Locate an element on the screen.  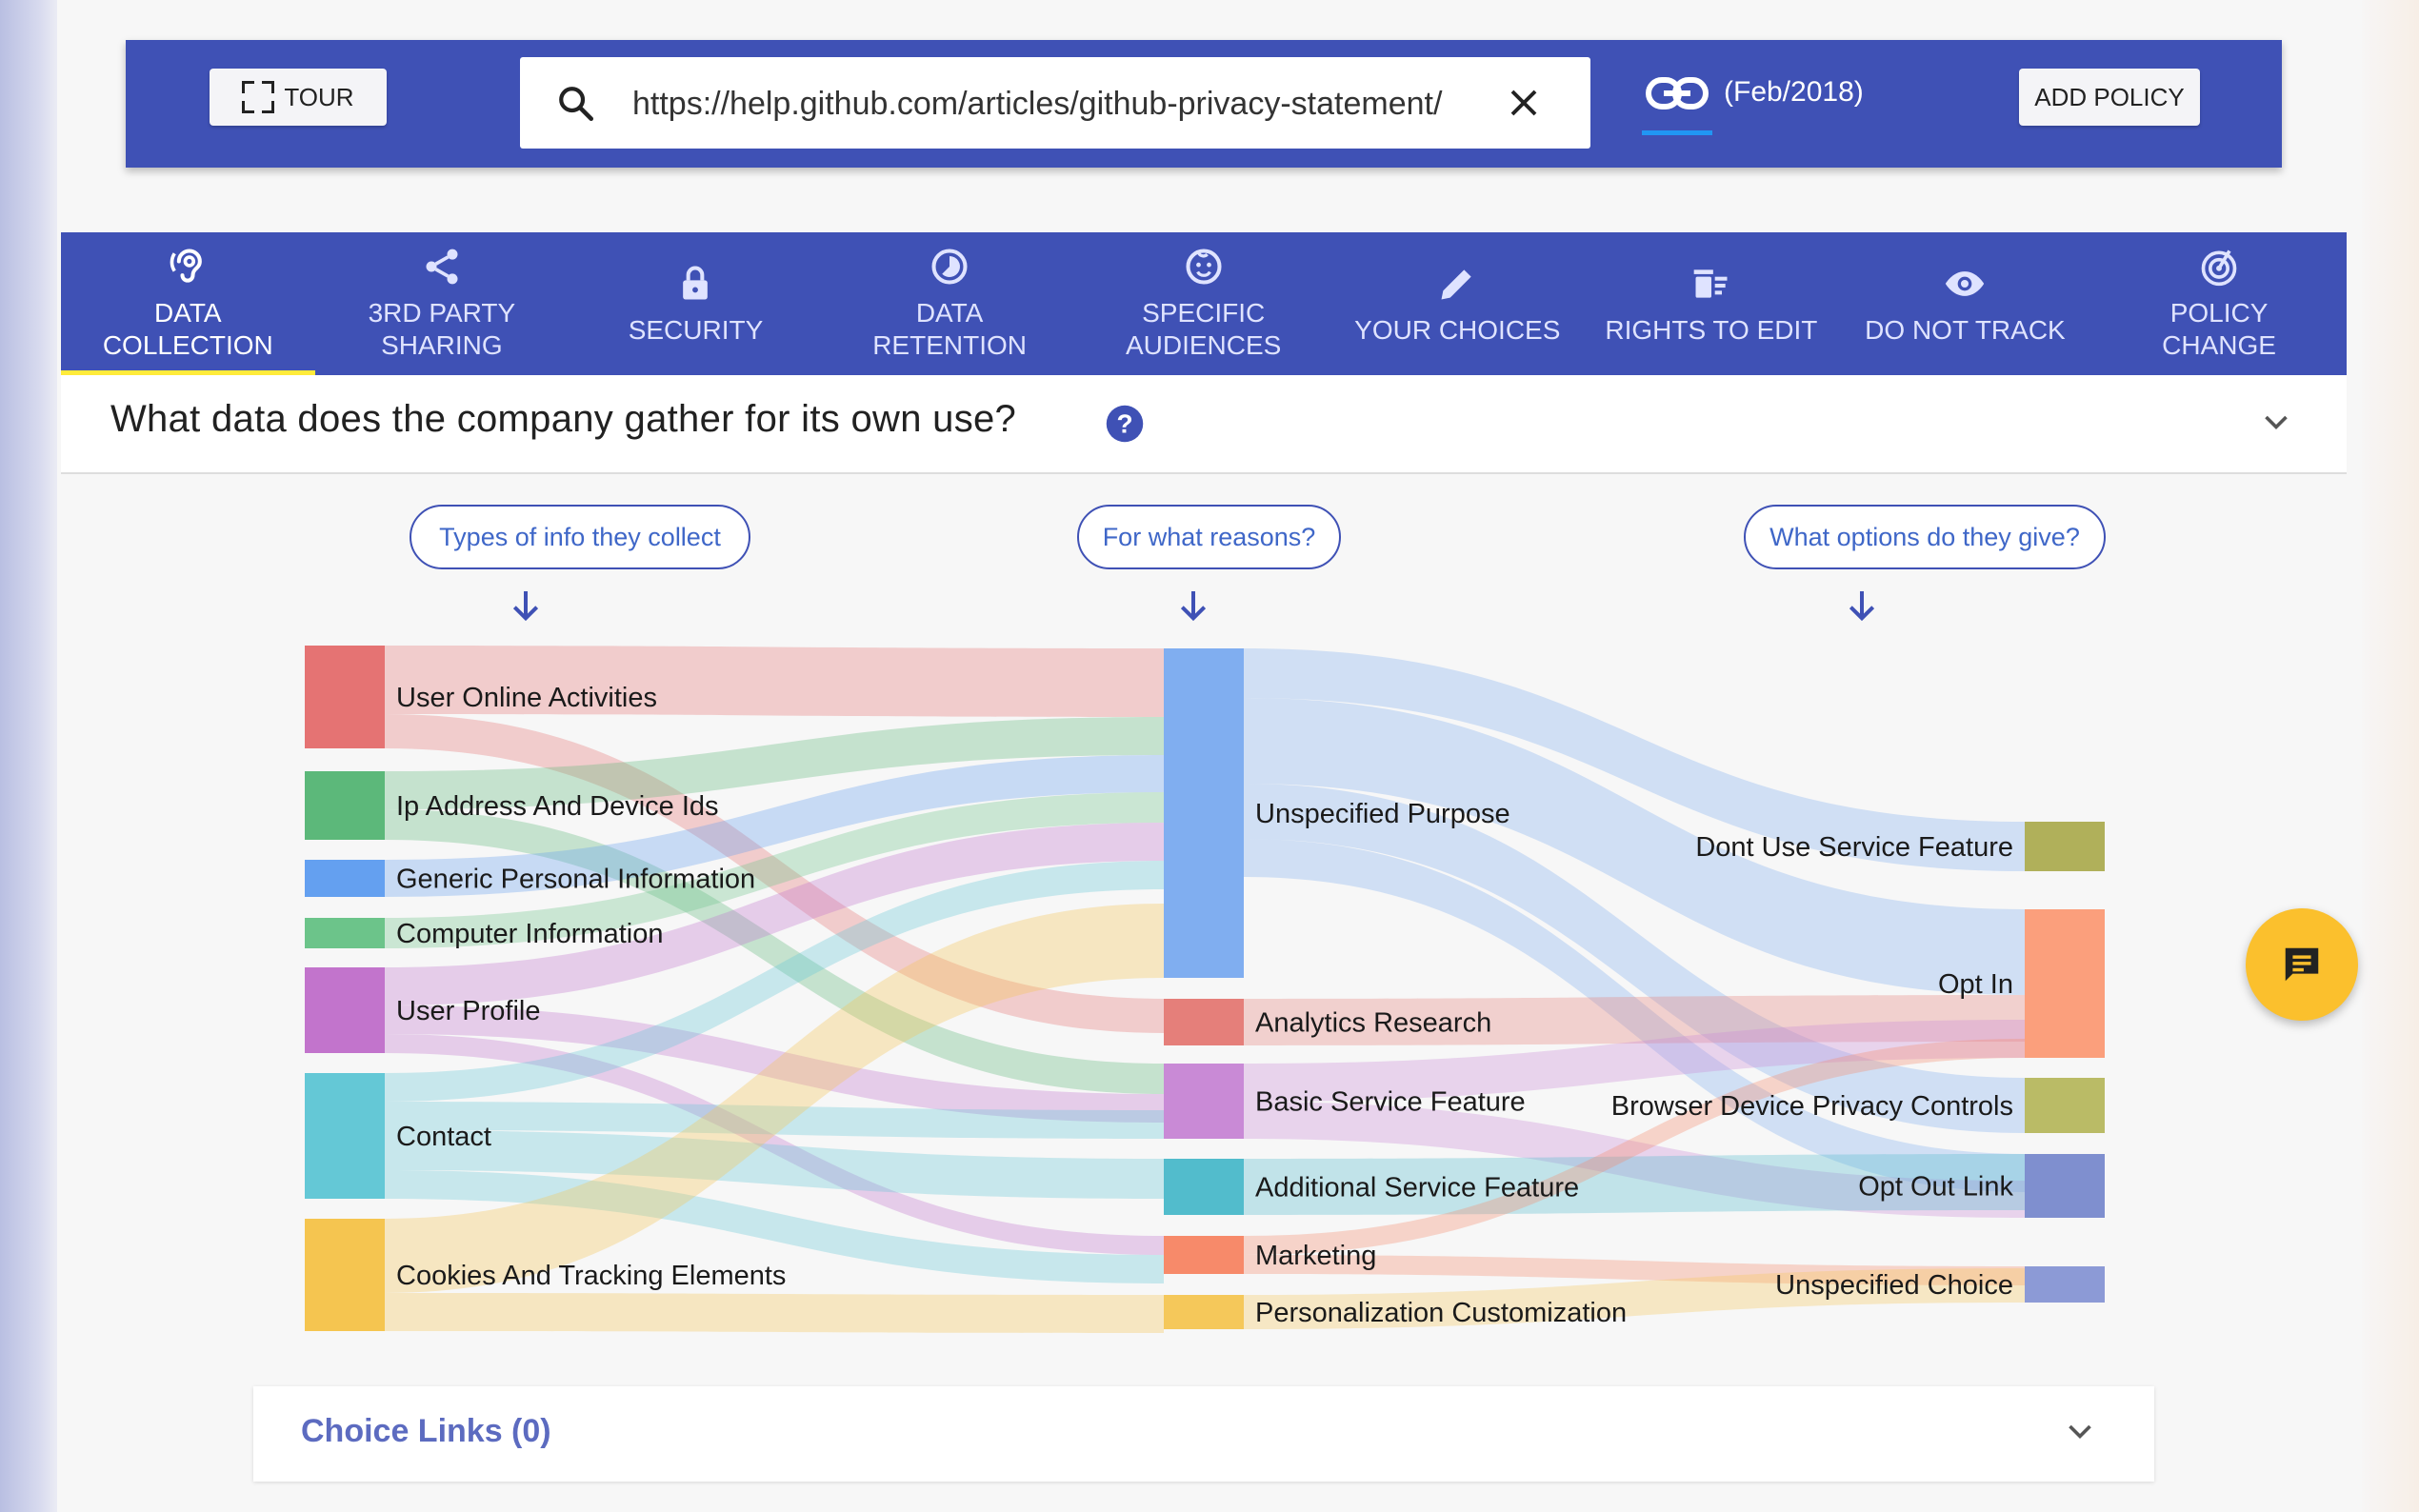
tab-data-retention: DATA RETENTION is located at coordinates (950, 303).